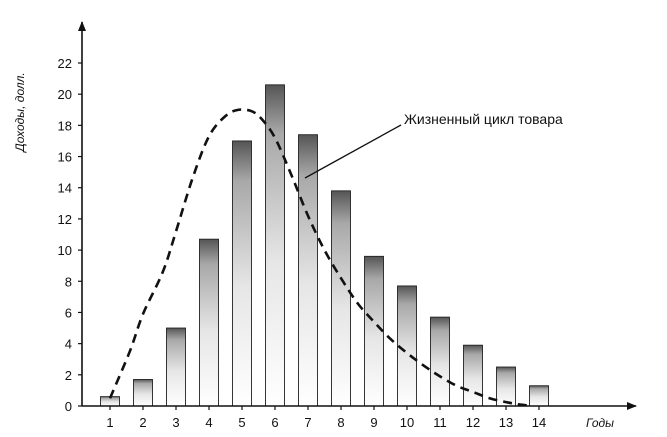 The width and height of the screenshot is (667, 437). Describe the element at coordinates (241, 422) in the screenshot. I see `x-tick-label: 5` at that location.